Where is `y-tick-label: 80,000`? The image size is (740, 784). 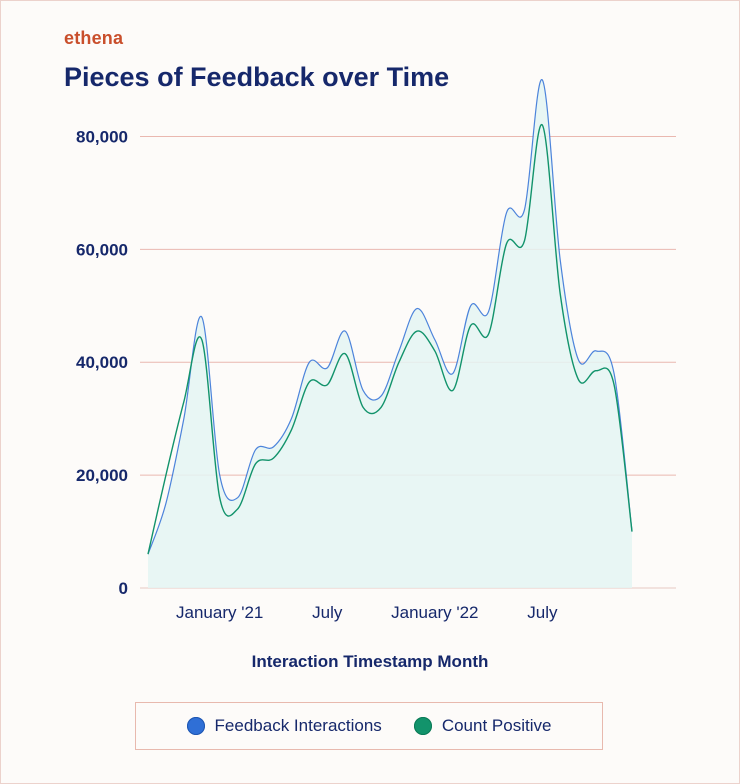 y-tick-label: 80,000 is located at coordinates (102, 136).